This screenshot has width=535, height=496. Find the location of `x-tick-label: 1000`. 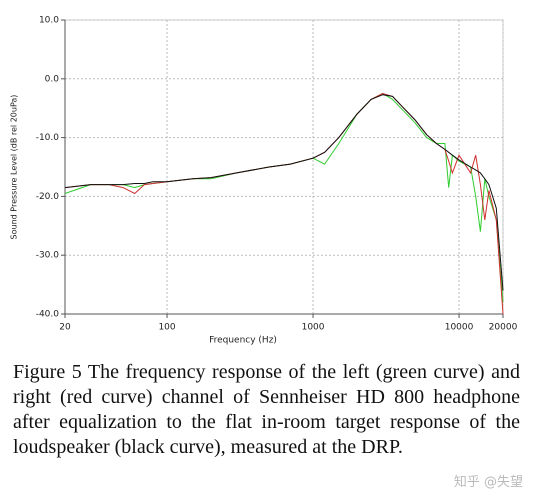

x-tick-label: 1000 is located at coordinates (313, 328).